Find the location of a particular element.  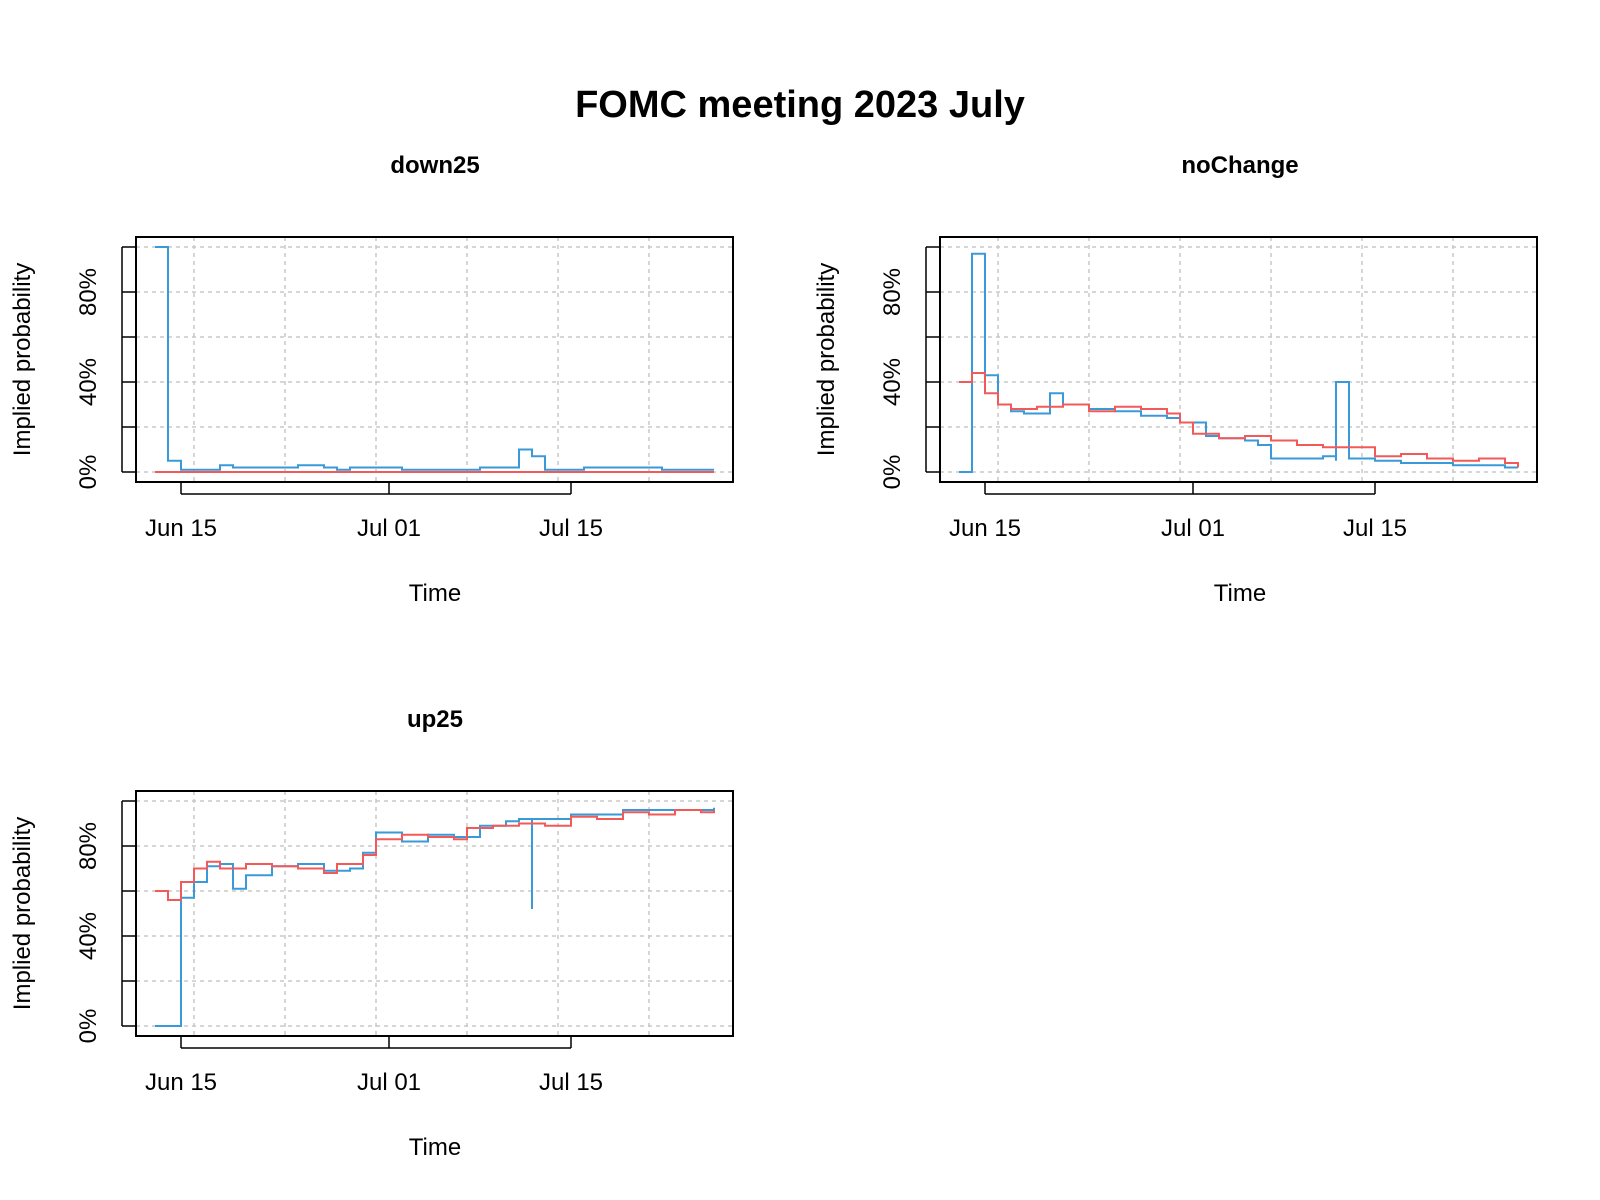

panel-title: down25 is located at coordinates (434, 165).